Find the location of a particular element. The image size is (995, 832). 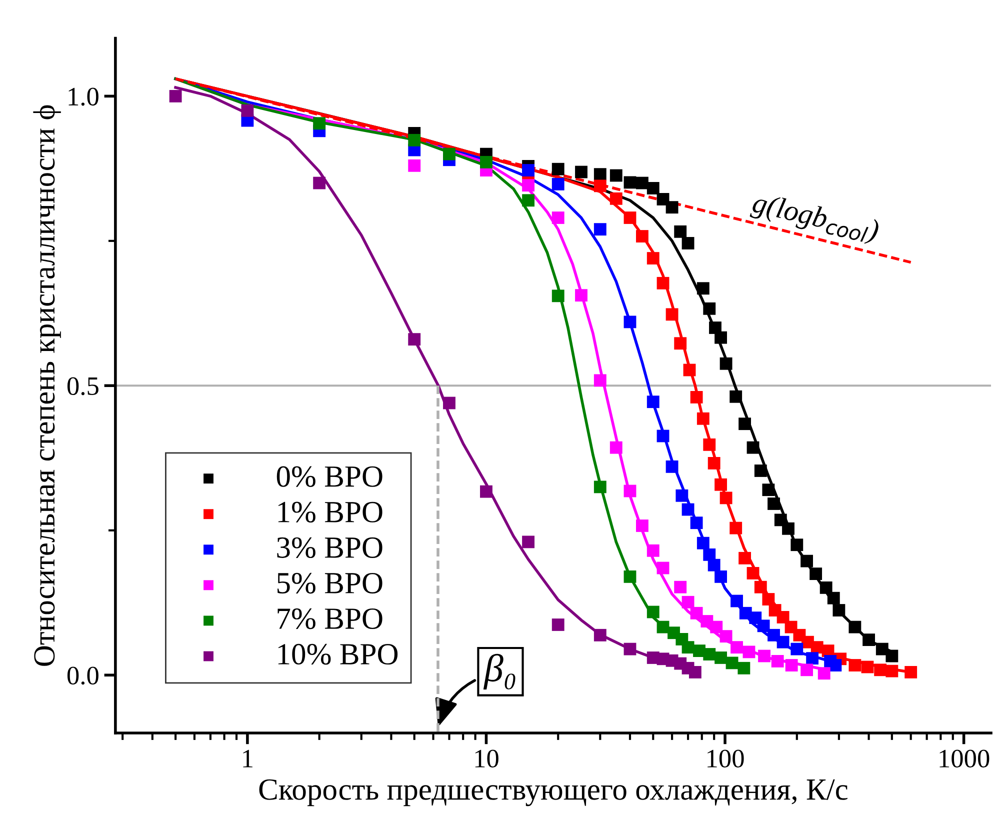

legend-label: 5% BPO is located at coordinates (330, 583).